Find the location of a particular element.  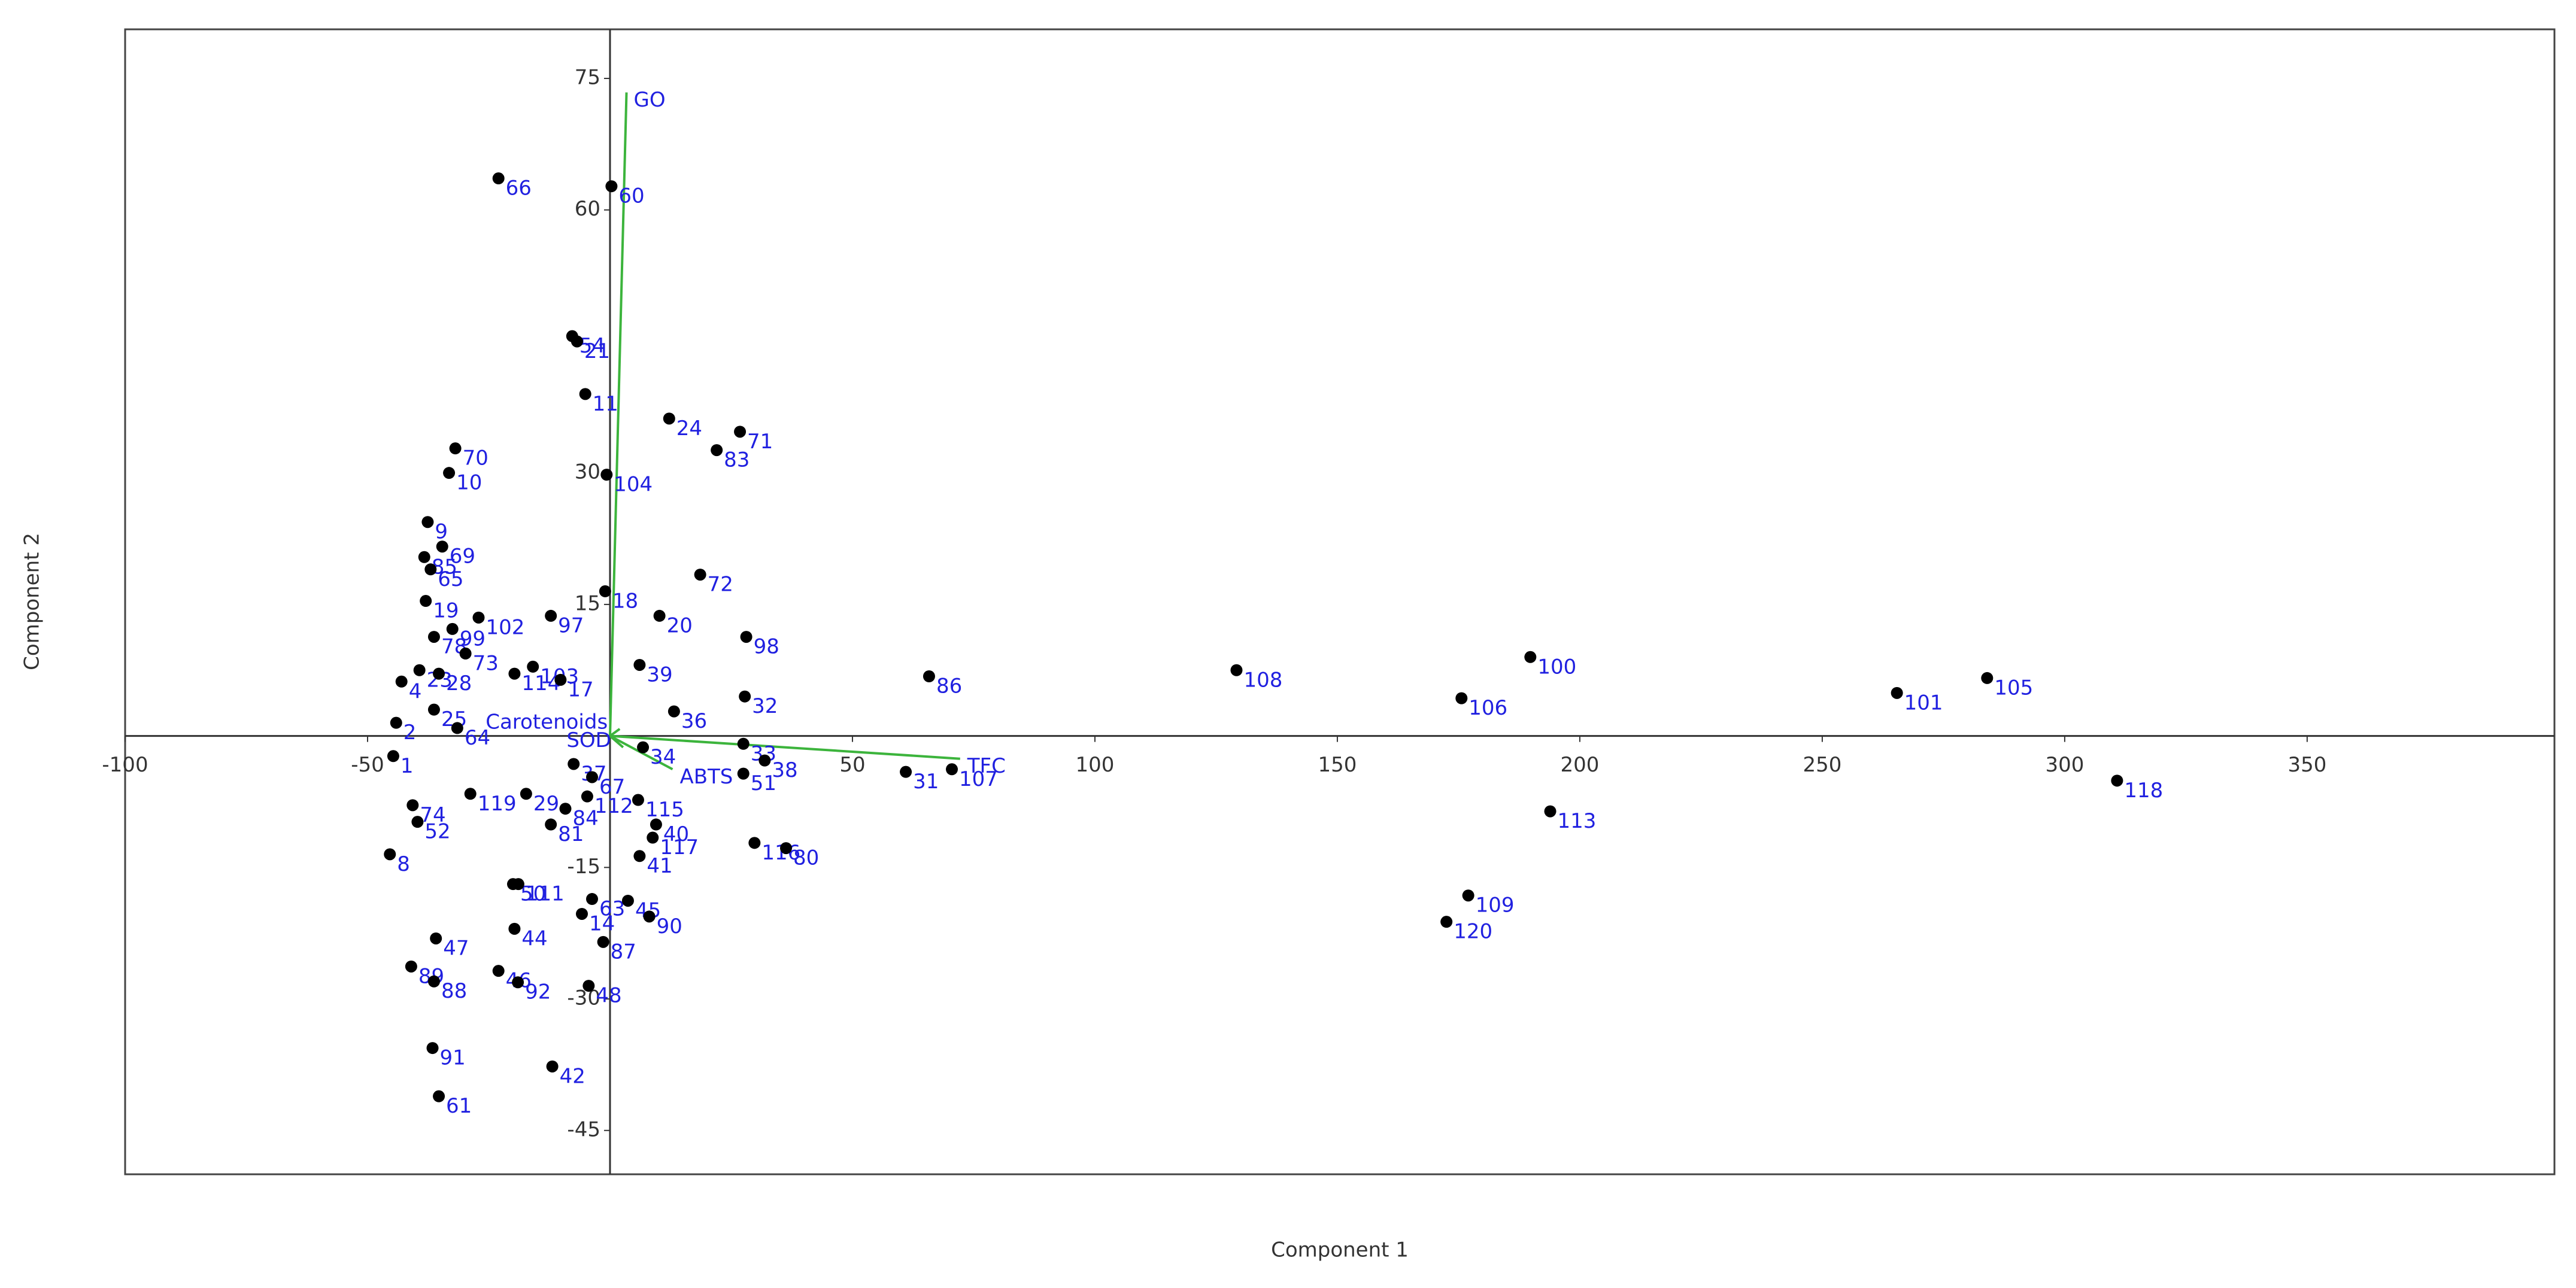

point-label: 28 is located at coordinates (459, 683).